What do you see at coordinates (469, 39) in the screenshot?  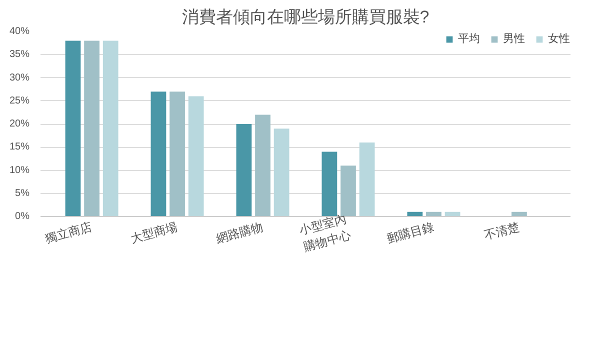 I see `legend-label: 平均` at bounding box center [469, 39].